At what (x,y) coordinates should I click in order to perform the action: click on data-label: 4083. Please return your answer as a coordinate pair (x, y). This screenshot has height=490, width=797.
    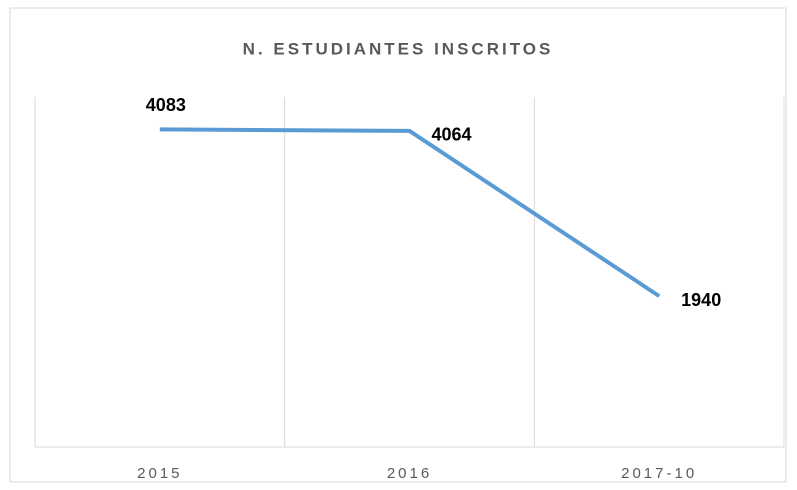
    Looking at the image, I should click on (166, 105).